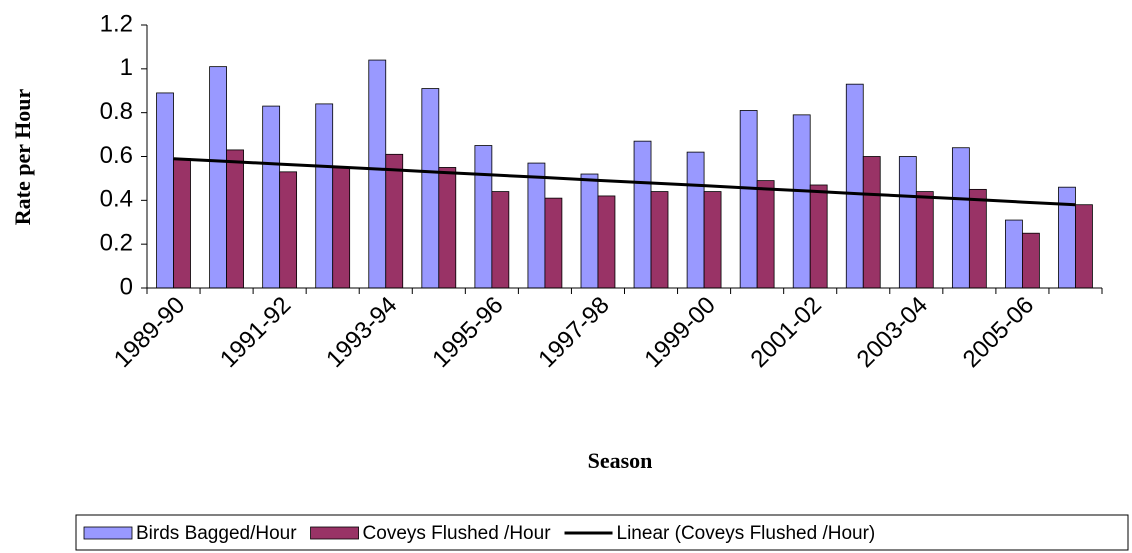 The height and width of the screenshot is (553, 1132). Describe the element at coordinates (467, 332) in the screenshot. I see `x-tick-label: 1995-96` at that location.